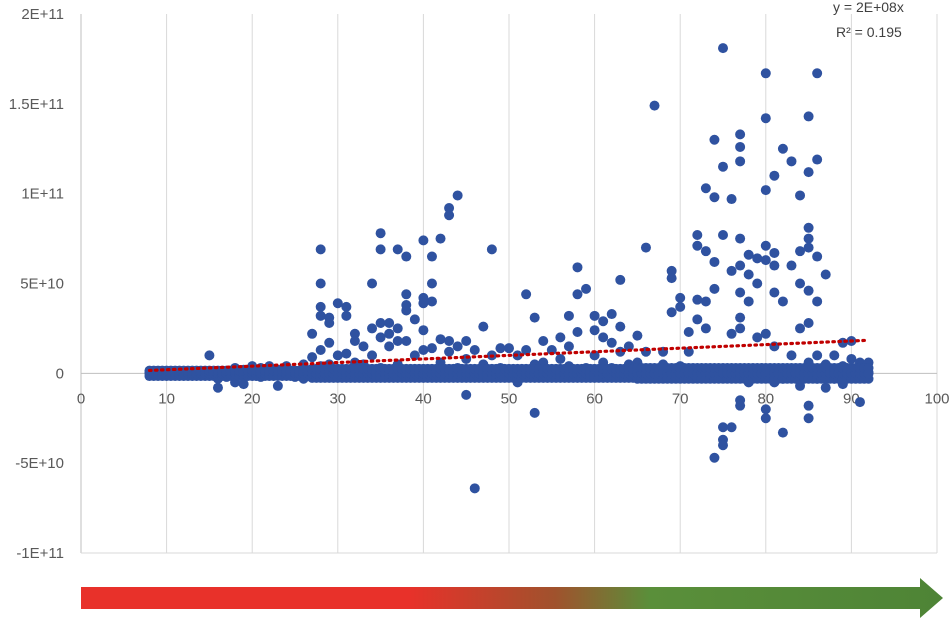  What do you see at coordinates (39, 463) in the screenshot?
I see `y-tick-label: -5E+10` at bounding box center [39, 463].